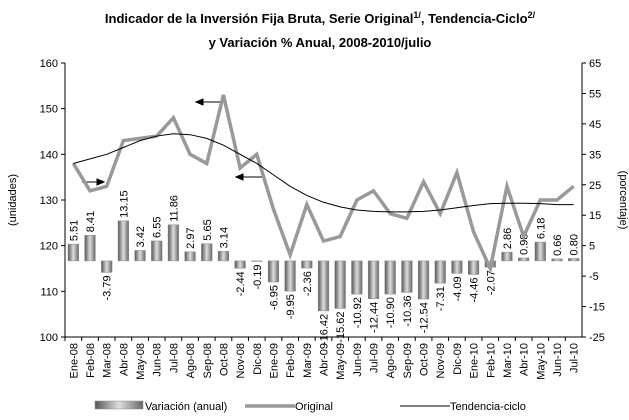 This screenshot has height=420, width=629. What do you see at coordinates (491, 360) in the screenshot?
I see `x-tick-label: Feb-10` at bounding box center [491, 360].